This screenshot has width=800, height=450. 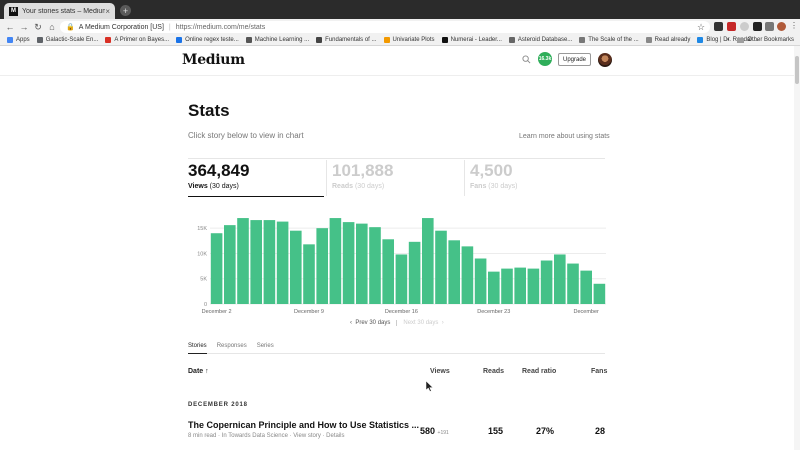 I want to click on avatar, so click(x=605, y=60).